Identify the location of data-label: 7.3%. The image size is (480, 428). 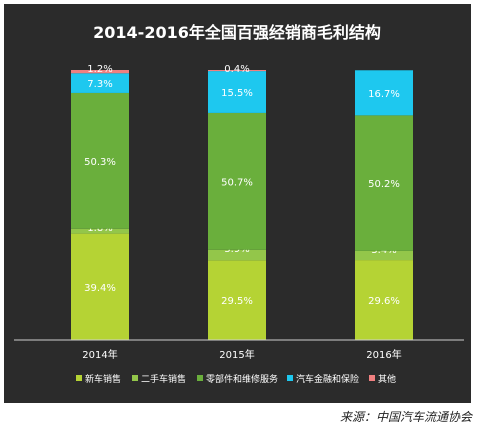
(99, 84).